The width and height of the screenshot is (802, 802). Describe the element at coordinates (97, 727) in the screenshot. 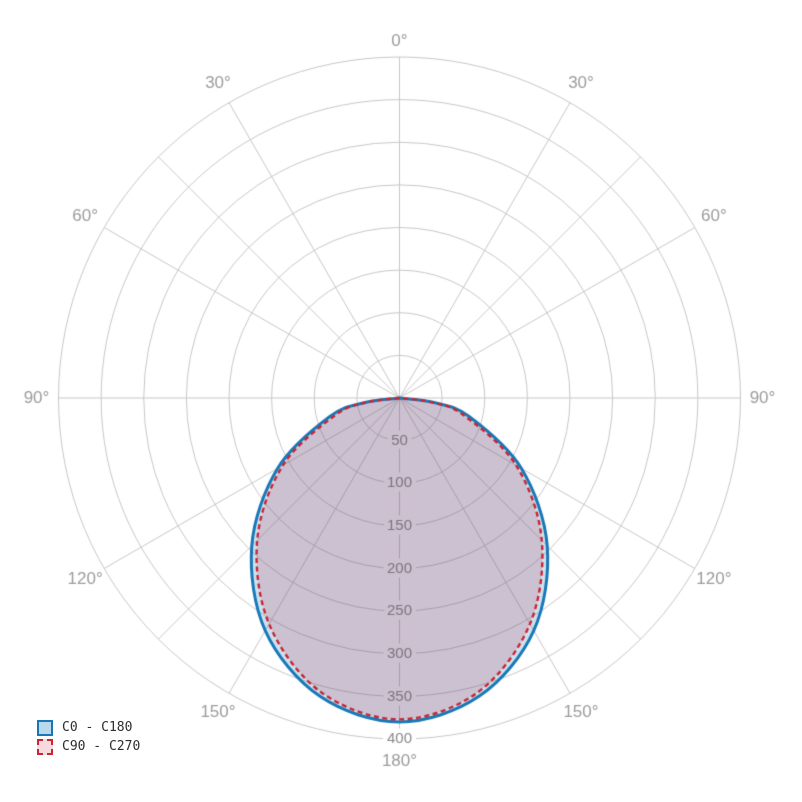

I see `legend-label-c0-c180: C0 - C180` at that location.